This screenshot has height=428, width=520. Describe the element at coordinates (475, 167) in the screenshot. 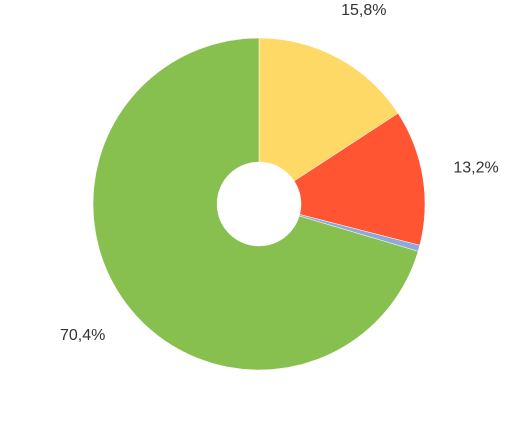

I see `slice-label: 13,2%` at that location.